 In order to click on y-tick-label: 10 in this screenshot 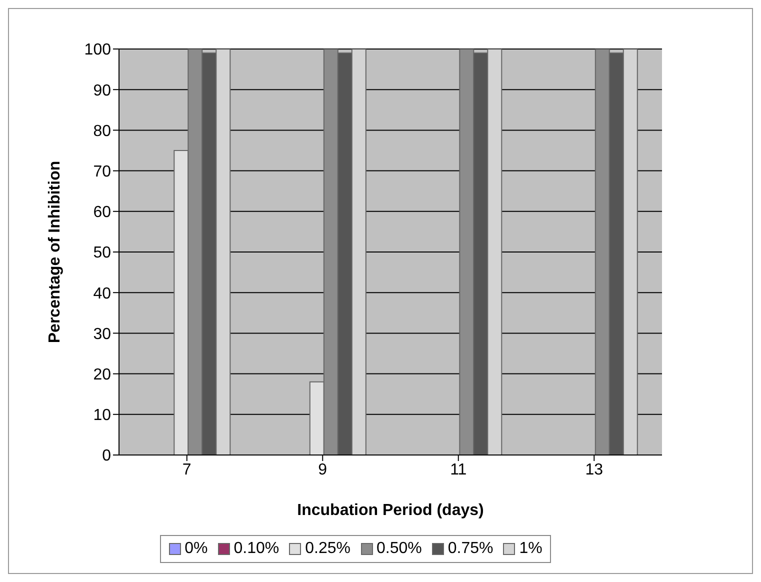, I will do `click(102, 415)`.